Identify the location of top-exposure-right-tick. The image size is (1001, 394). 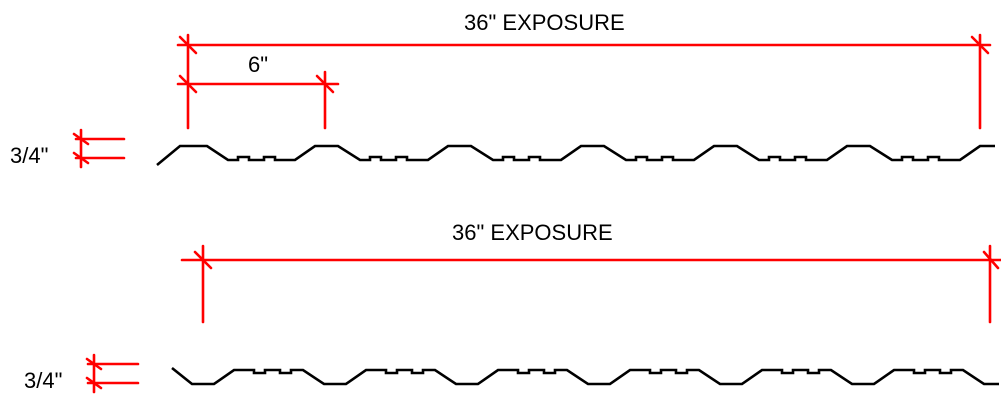
(980, 45).